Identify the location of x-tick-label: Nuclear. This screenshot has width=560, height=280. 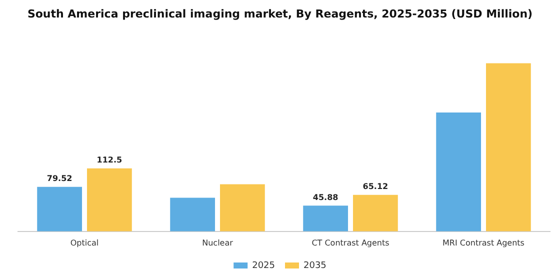
(218, 243).